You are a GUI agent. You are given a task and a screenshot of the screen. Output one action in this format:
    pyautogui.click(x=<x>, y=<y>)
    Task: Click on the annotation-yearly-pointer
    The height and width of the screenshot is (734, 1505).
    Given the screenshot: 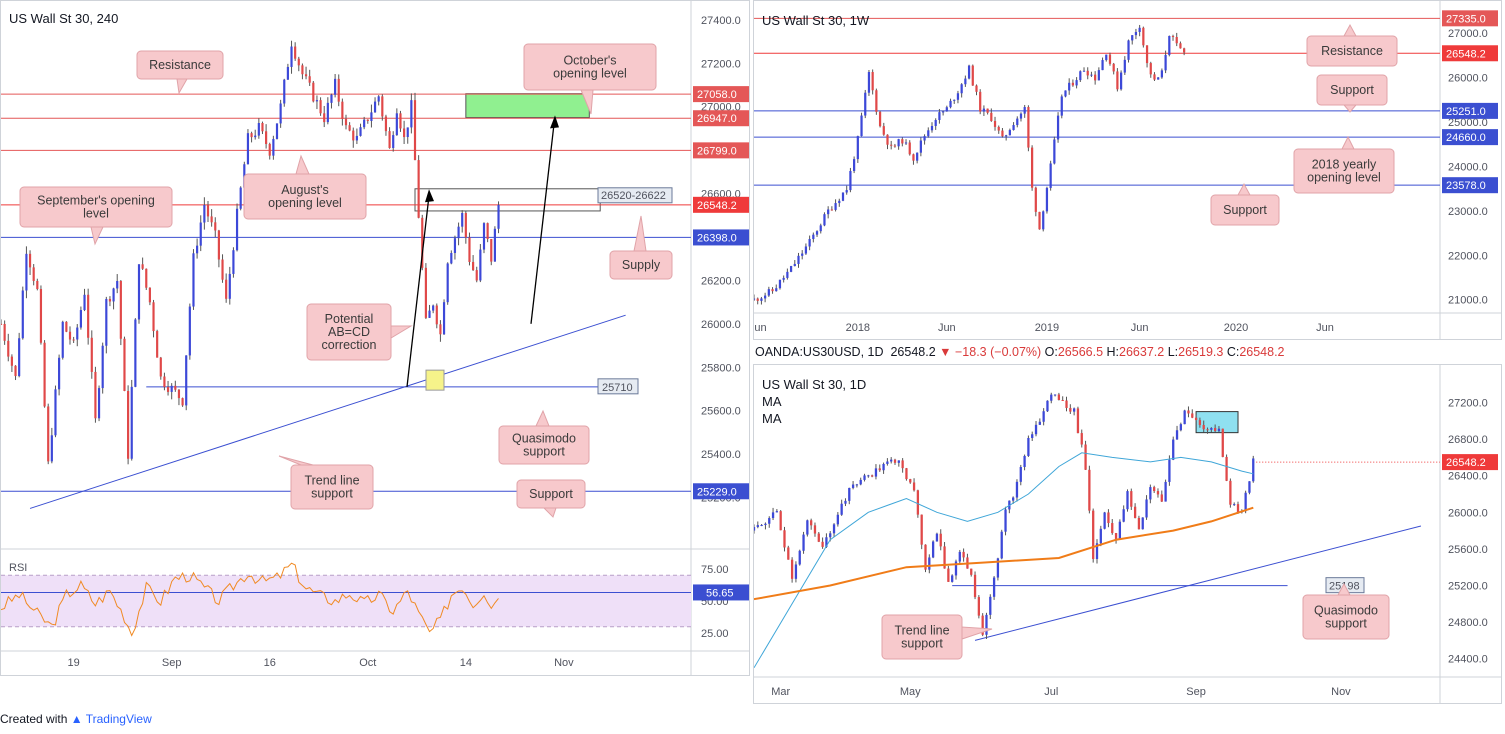 What is the action you would take?
    pyautogui.click(x=1348, y=142)
    